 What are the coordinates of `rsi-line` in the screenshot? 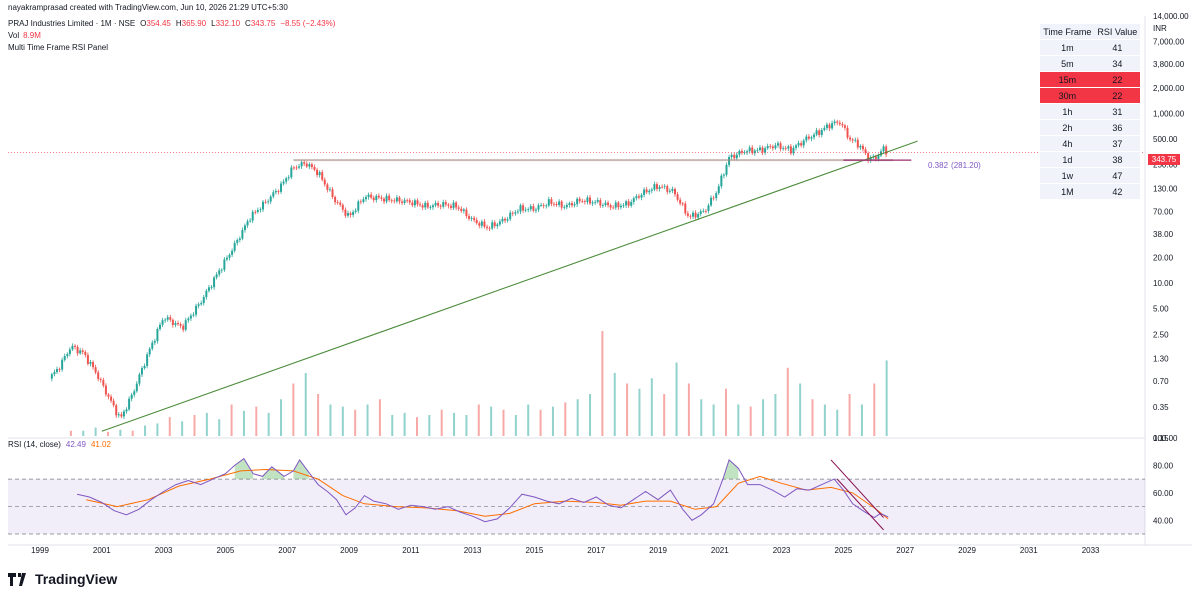 It's located at (482, 490).